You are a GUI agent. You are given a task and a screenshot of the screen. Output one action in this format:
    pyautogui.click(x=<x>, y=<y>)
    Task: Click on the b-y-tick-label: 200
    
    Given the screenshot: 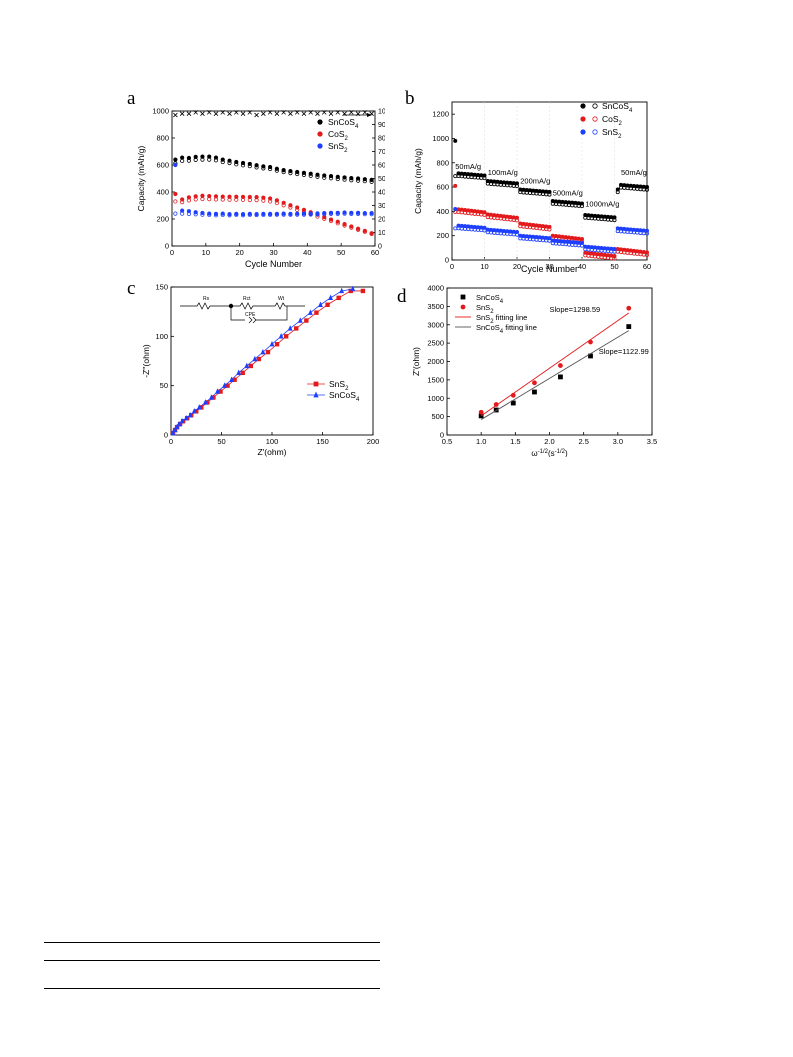 What is the action you would take?
    pyautogui.click(x=442, y=235)
    